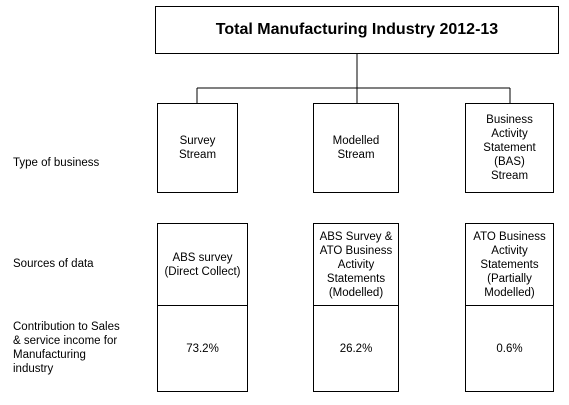 The width and height of the screenshot is (569, 405). What do you see at coordinates (197, 148) in the screenshot?
I see `stream-box-survey: Survey Stream` at bounding box center [197, 148].